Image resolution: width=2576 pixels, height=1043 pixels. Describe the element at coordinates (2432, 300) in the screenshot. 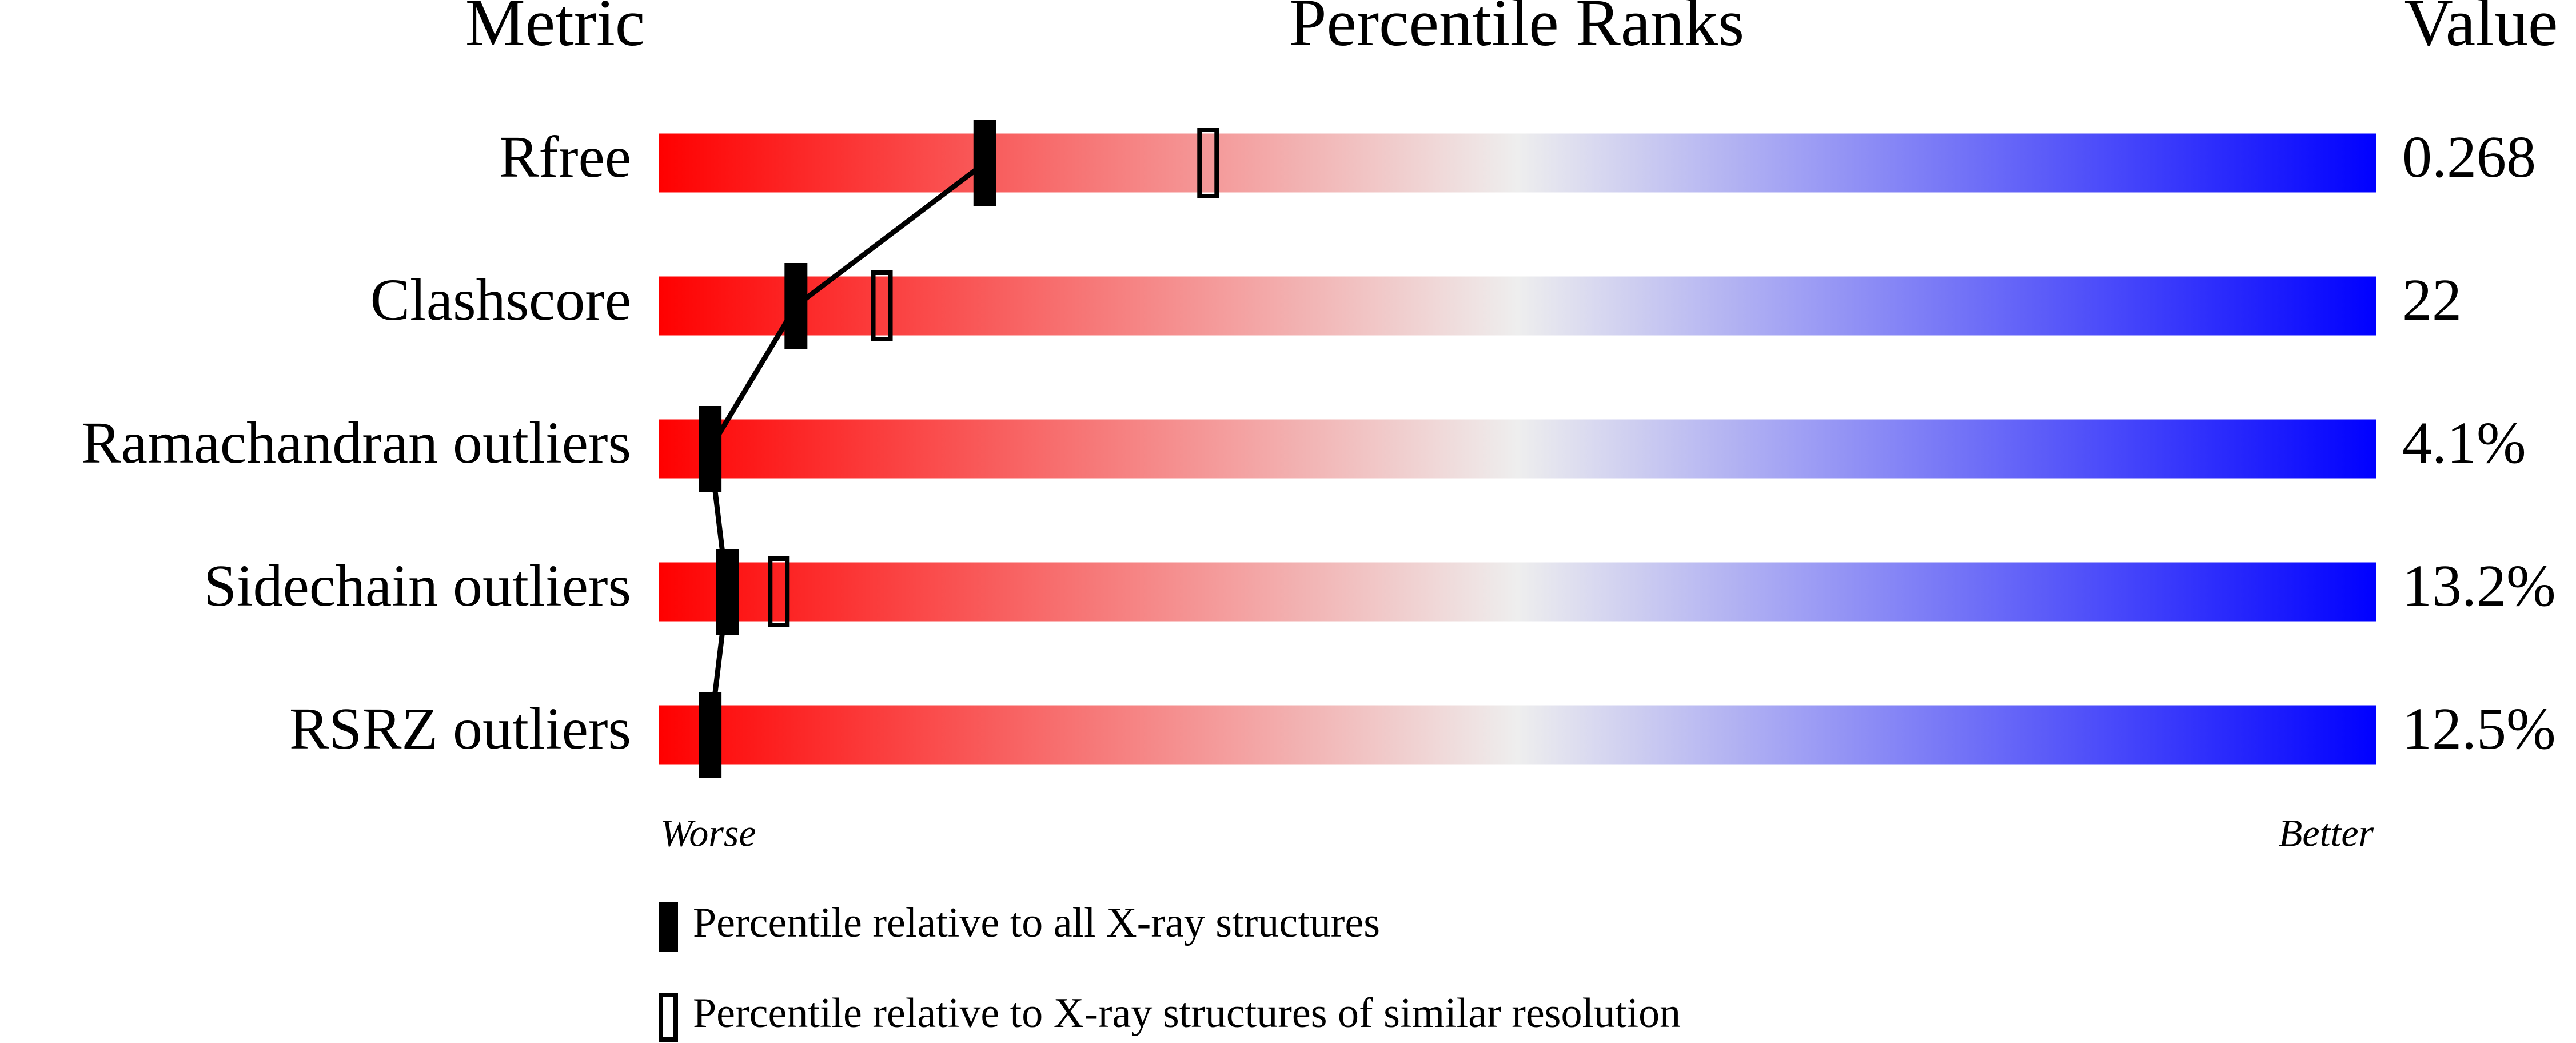

I see `metric-value: 22` at that location.